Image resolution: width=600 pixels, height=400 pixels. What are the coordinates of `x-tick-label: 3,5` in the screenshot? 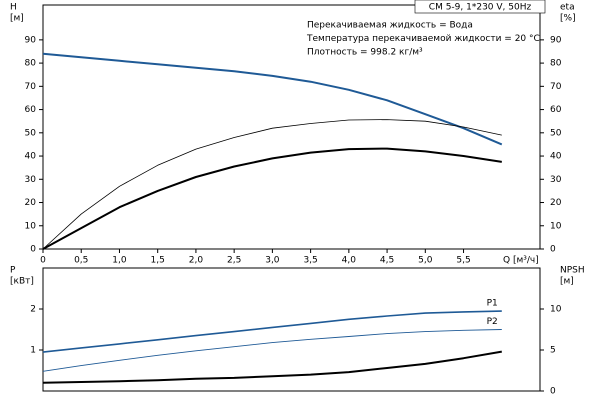 It's located at (310, 261).